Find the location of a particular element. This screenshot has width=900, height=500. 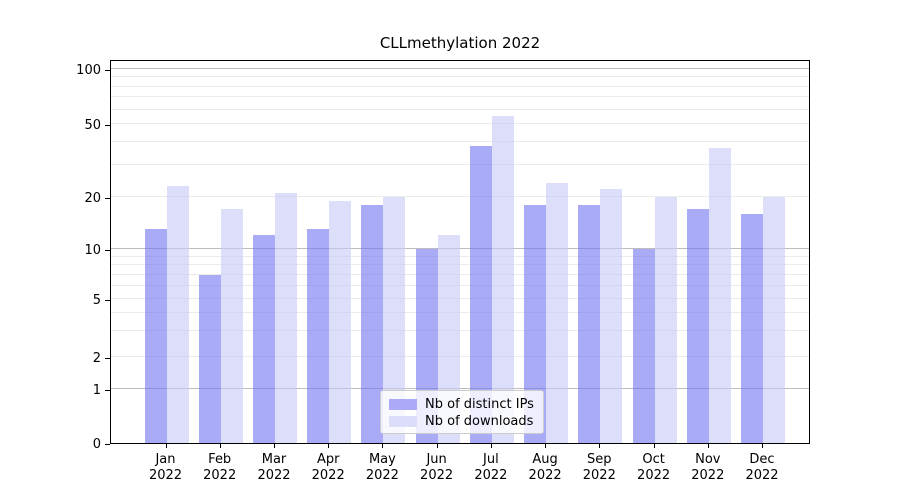

x-tick-label-mar: Mar 2022 is located at coordinates (274, 468).